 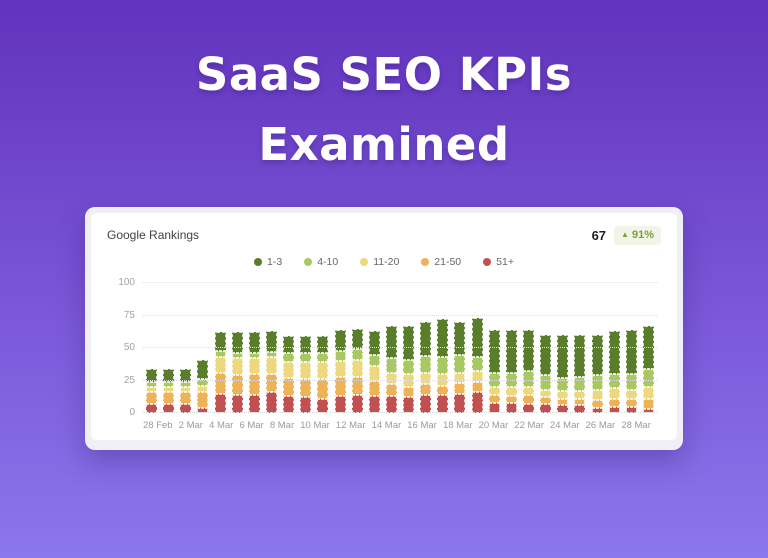 I want to click on bar-13-mar, so click(x=374, y=372).